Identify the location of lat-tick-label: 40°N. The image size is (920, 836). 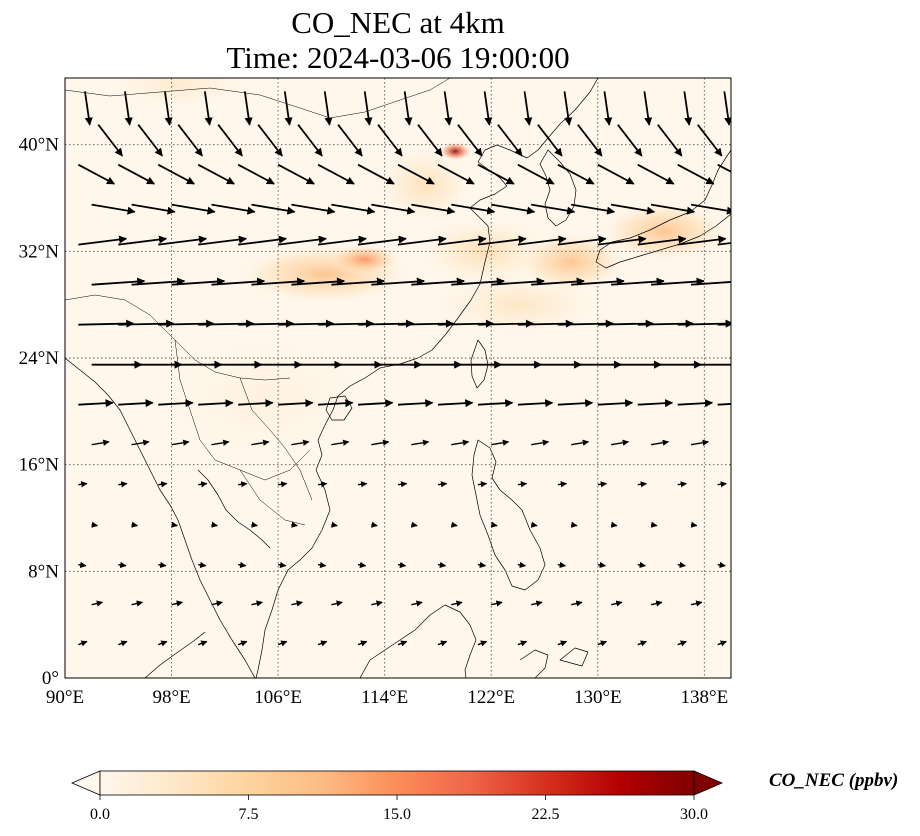
(39, 145).